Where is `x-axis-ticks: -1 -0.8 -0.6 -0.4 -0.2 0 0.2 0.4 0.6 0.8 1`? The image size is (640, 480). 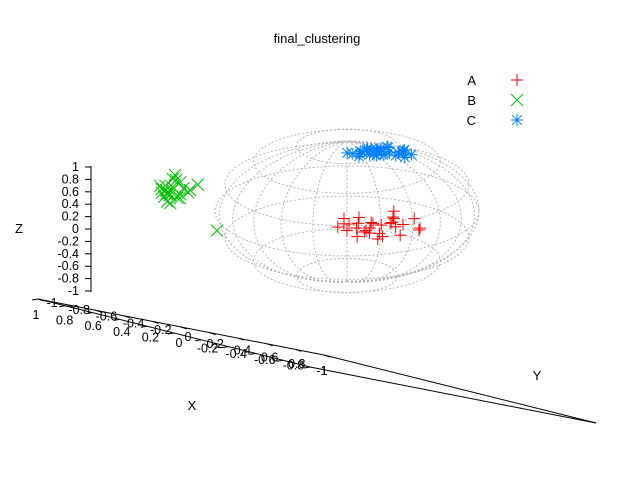
x-axis-ticks: -1 -0.8 -0.6 -0.4 -0.2 0 0.2 0.4 0.6 0.8 1 is located at coordinates (182, 338).